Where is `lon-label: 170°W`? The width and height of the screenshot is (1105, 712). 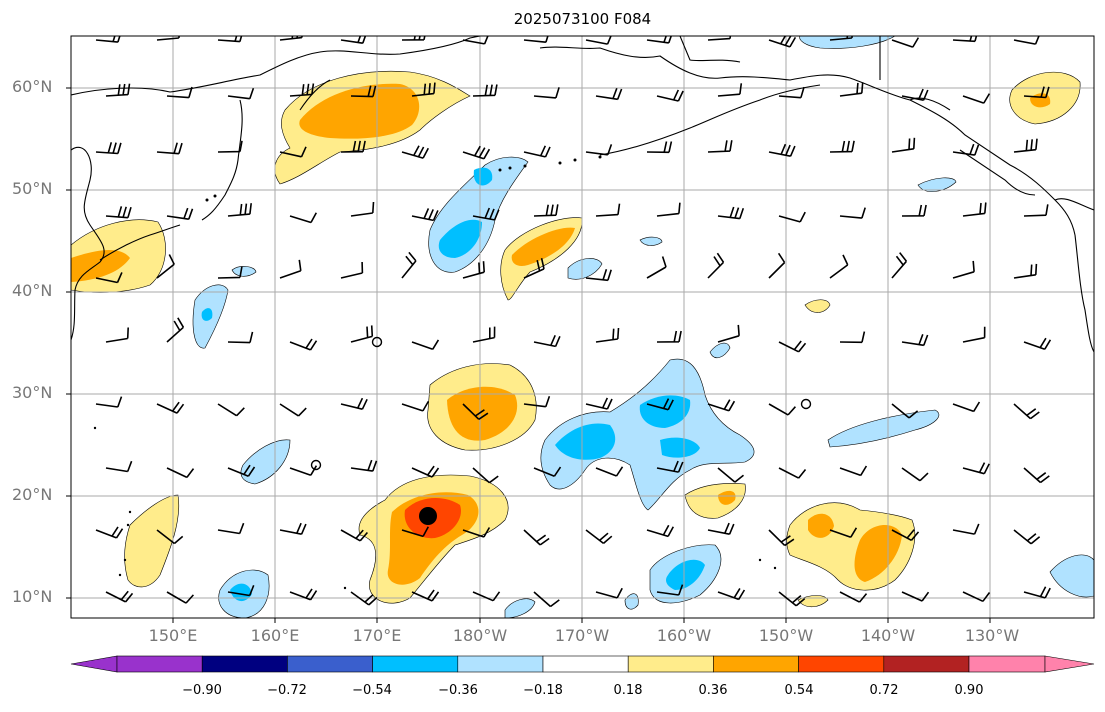 lon-label: 170°W is located at coordinates (582, 635).